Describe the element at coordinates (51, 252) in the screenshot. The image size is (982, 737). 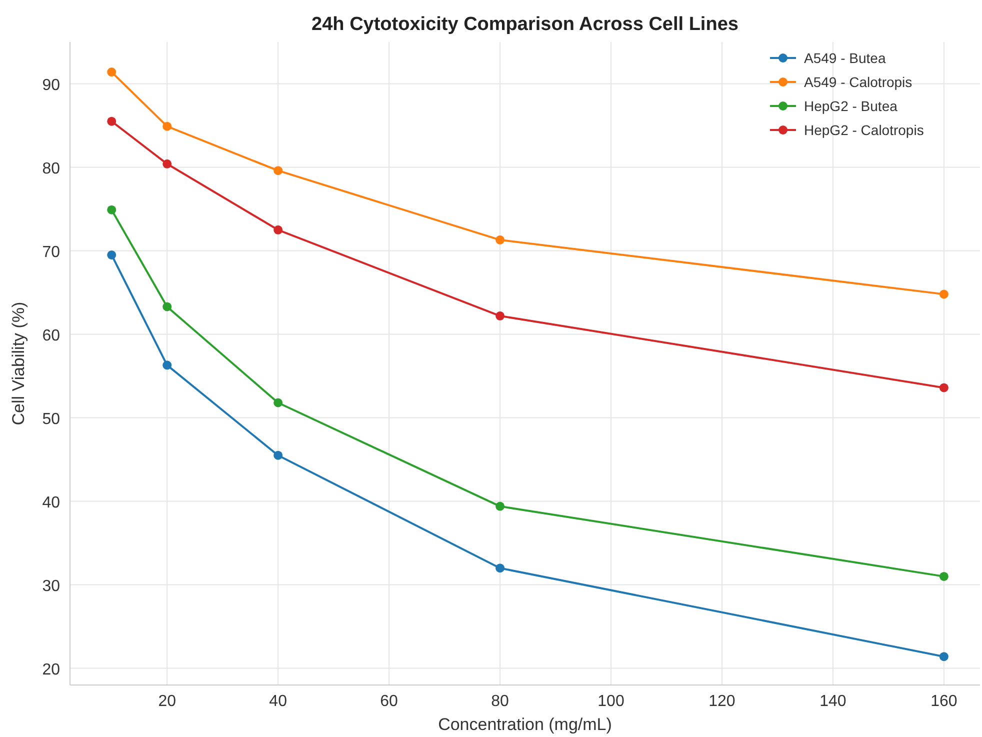
I see `y-tick-label: 70` at that location.